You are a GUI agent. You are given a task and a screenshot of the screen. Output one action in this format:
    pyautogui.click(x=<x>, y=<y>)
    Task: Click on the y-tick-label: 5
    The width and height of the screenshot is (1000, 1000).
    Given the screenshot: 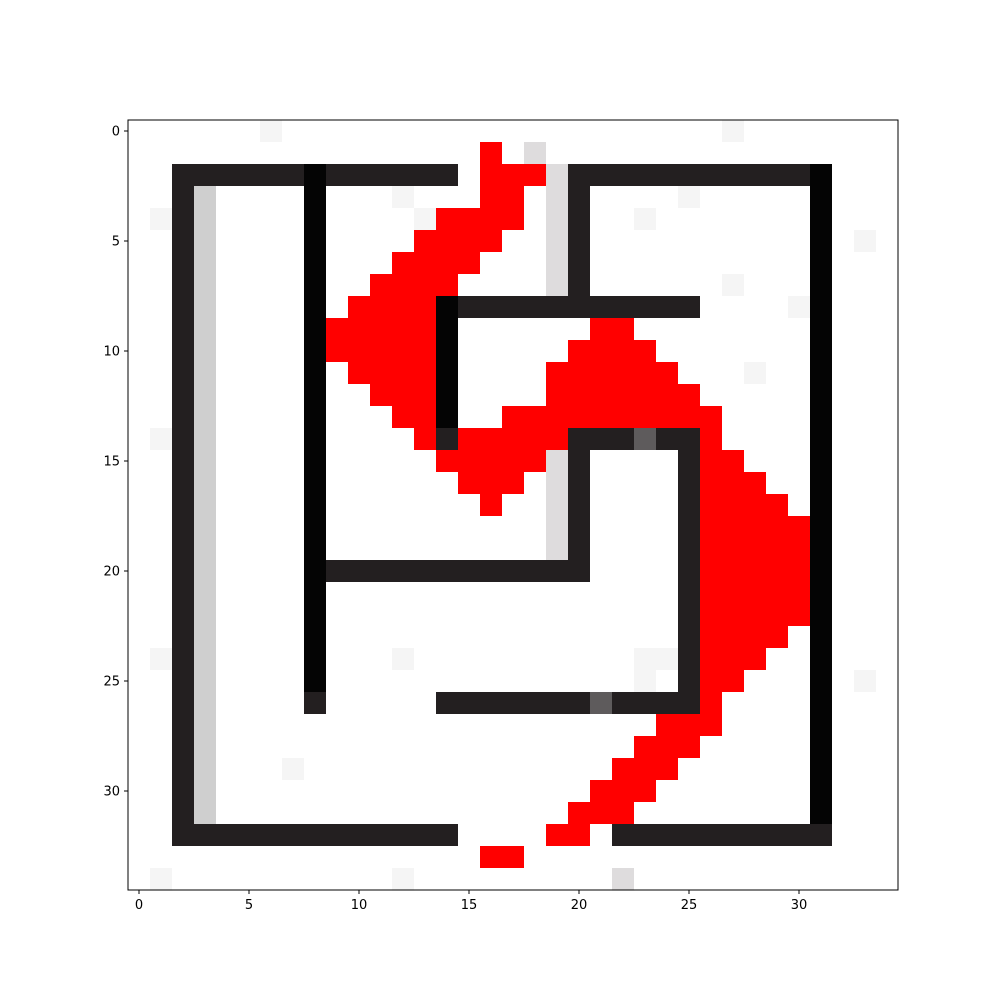 What is the action you would take?
    pyautogui.click(x=116, y=242)
    